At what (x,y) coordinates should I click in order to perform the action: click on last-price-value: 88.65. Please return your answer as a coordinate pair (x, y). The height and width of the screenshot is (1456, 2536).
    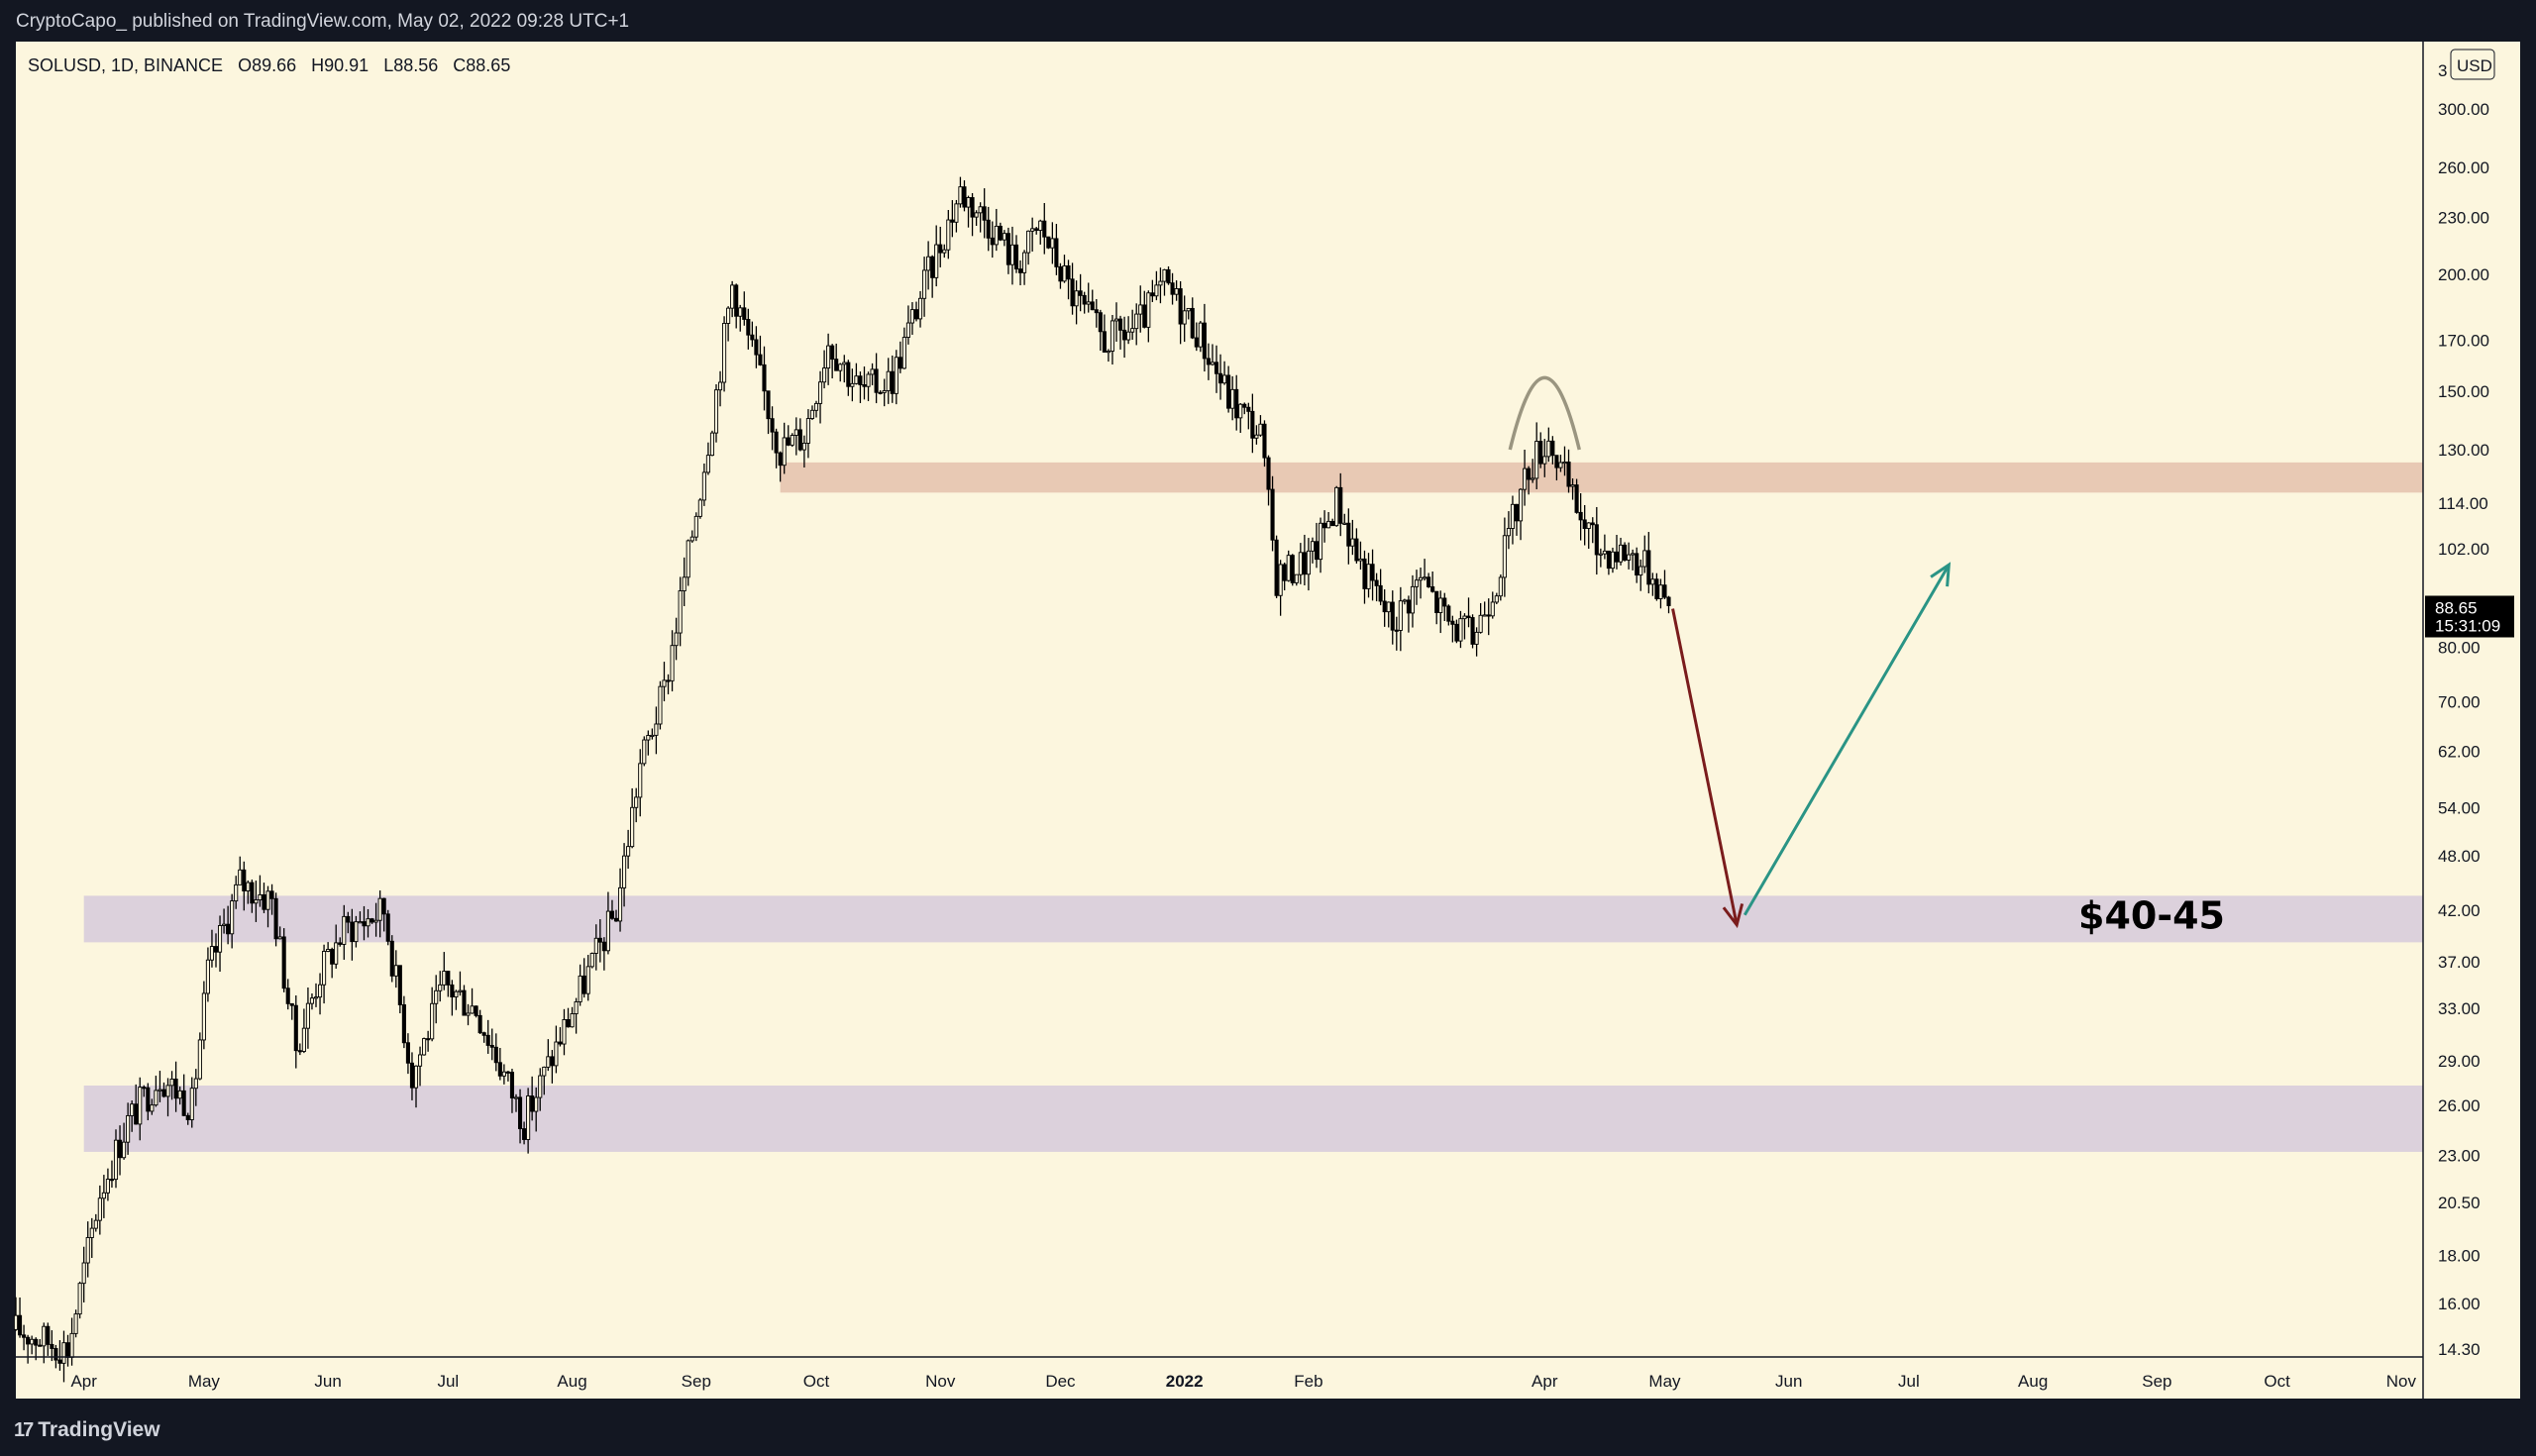
    Looking at the image, I should click on (2456, 607).